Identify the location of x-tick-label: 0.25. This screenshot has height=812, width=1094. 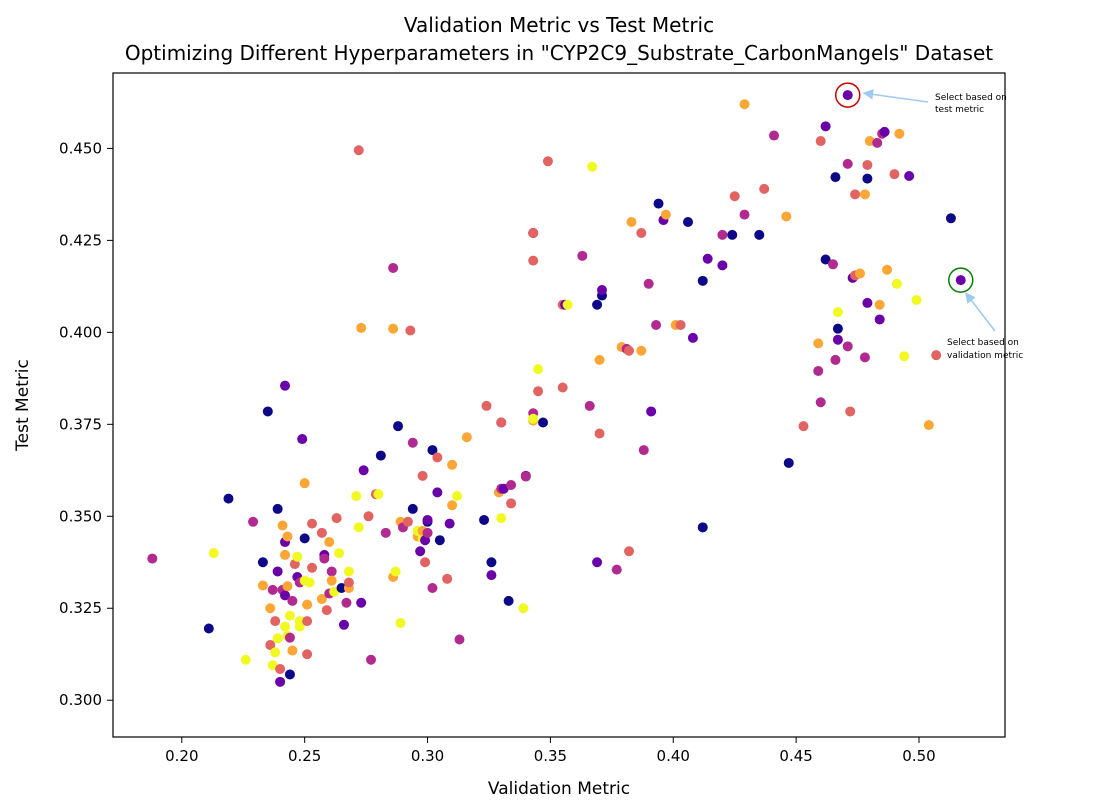
(304, 756).